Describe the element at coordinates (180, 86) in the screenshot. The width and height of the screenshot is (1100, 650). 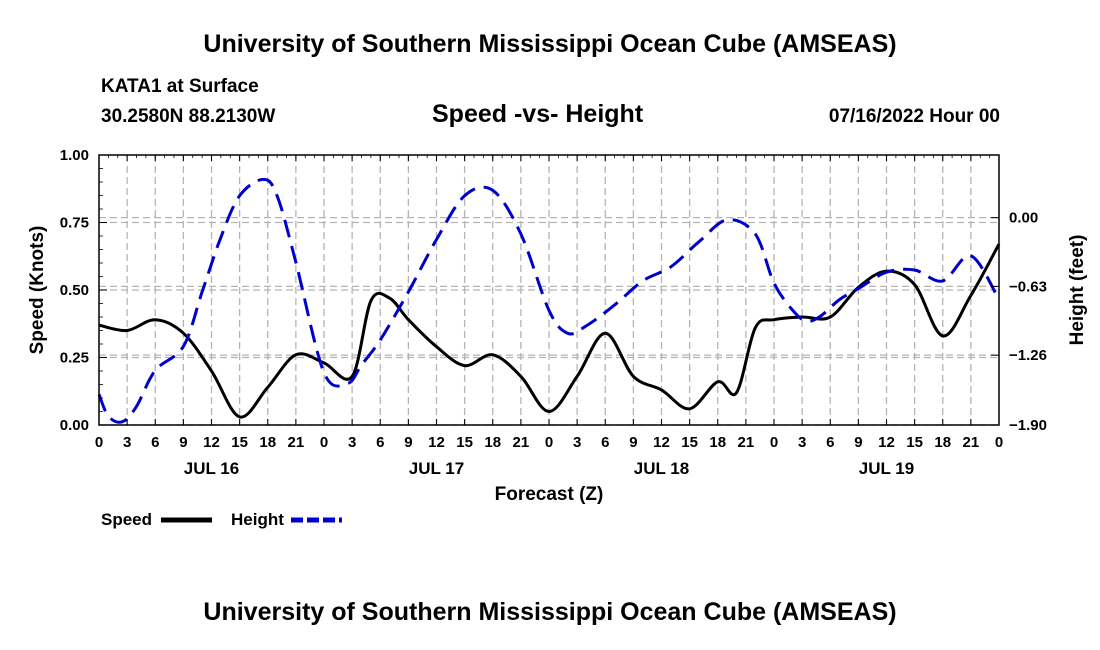
I see `station-label: KATA1 at Surface` at that location.